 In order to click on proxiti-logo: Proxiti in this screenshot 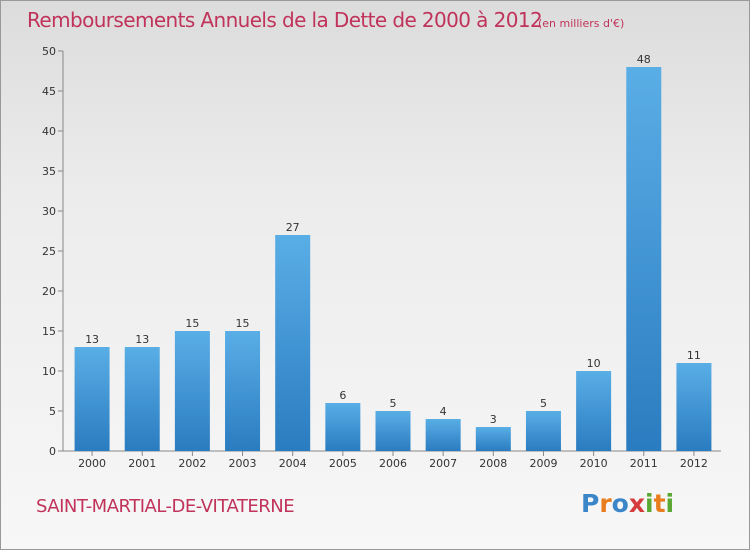, I will do `click(627, 503)`.